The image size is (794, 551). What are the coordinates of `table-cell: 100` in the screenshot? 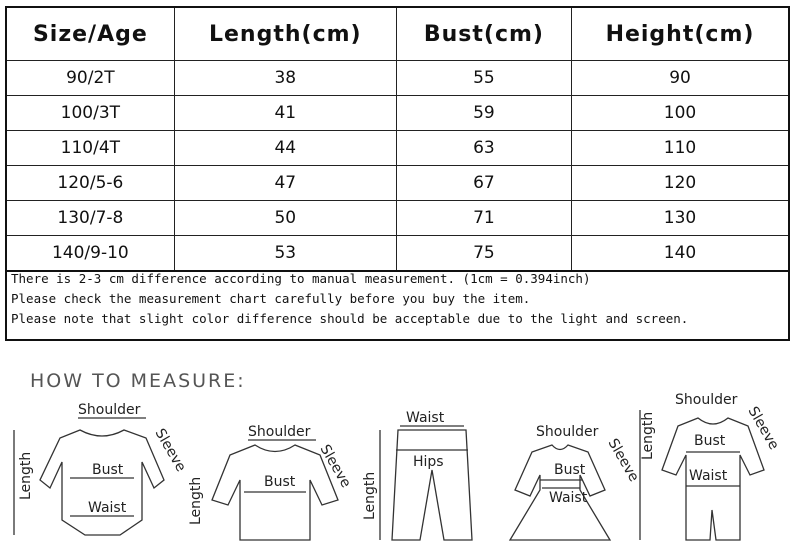 It's located at (680, 113).